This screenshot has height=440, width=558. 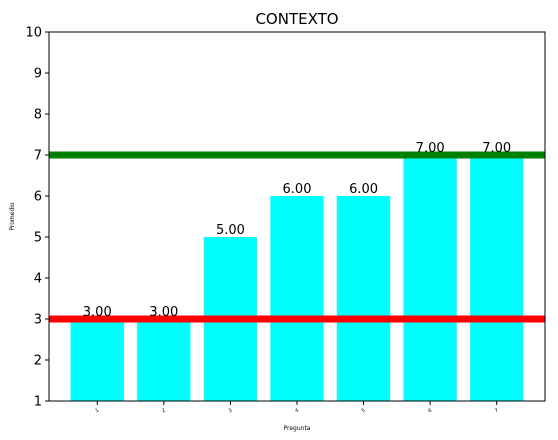 I want to click on y-tick-label-5: 5, so click(x=38, y=238).